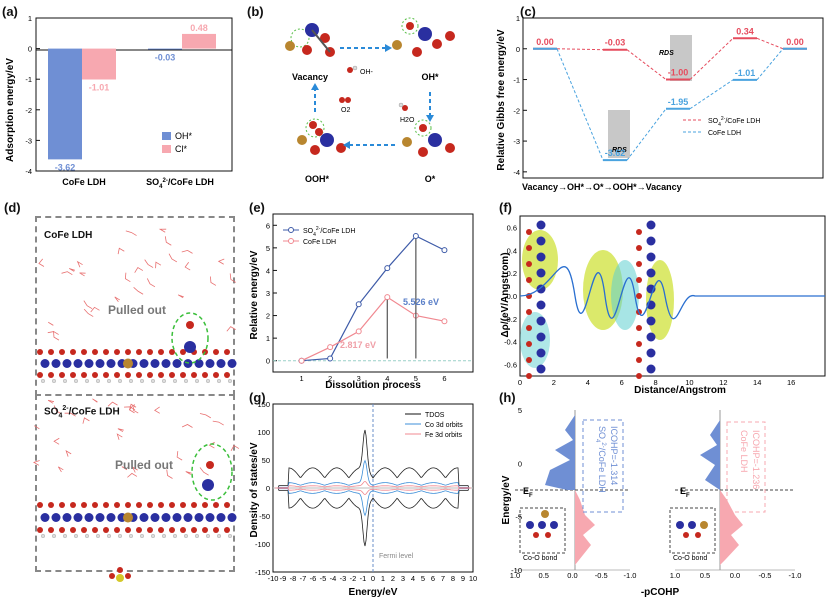  What do you see at coordinates (373, 578) in the screenshot?
I see `xtick-label: 0` at bounding box center [373, 578].